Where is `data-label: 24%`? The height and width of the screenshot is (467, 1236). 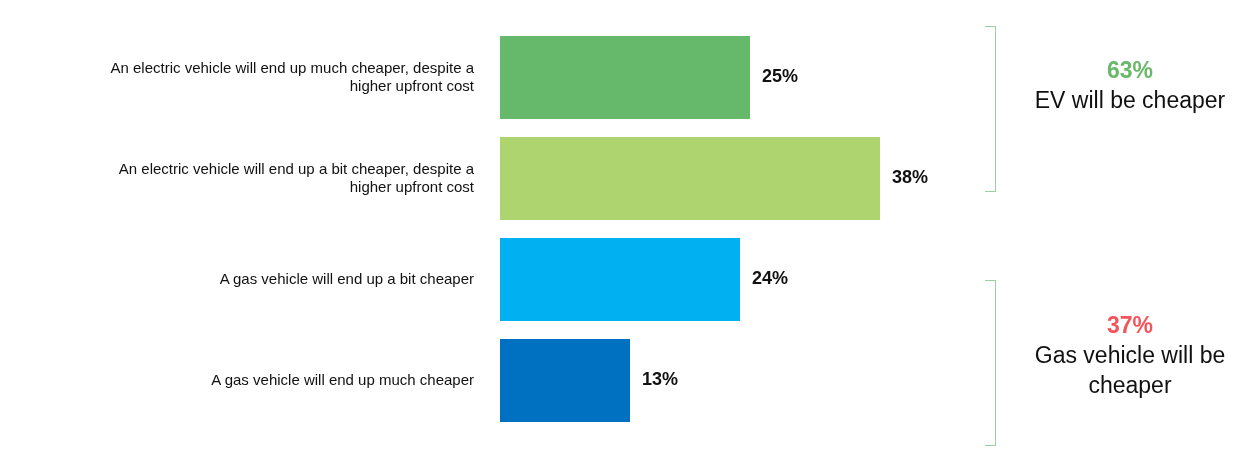
data-label: 24% is located at coordinates (770, 278).